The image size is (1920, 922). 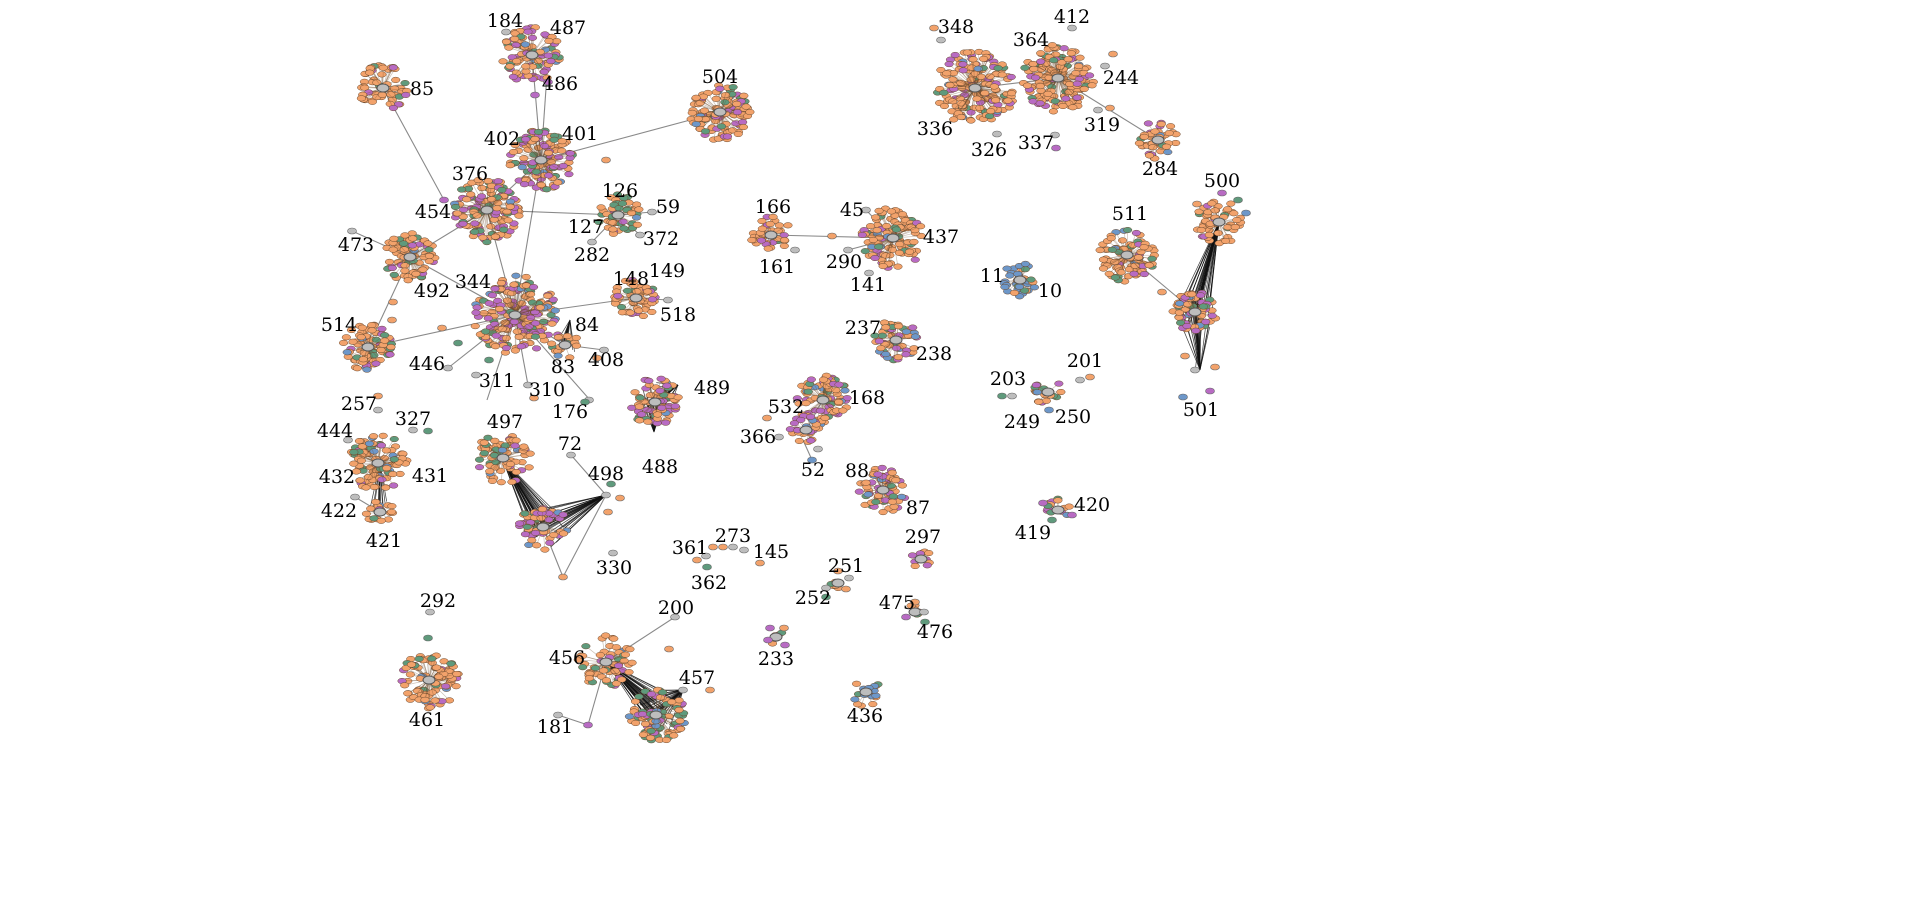 I want to click on node-label-372: 372, so click(x=661, y=239).